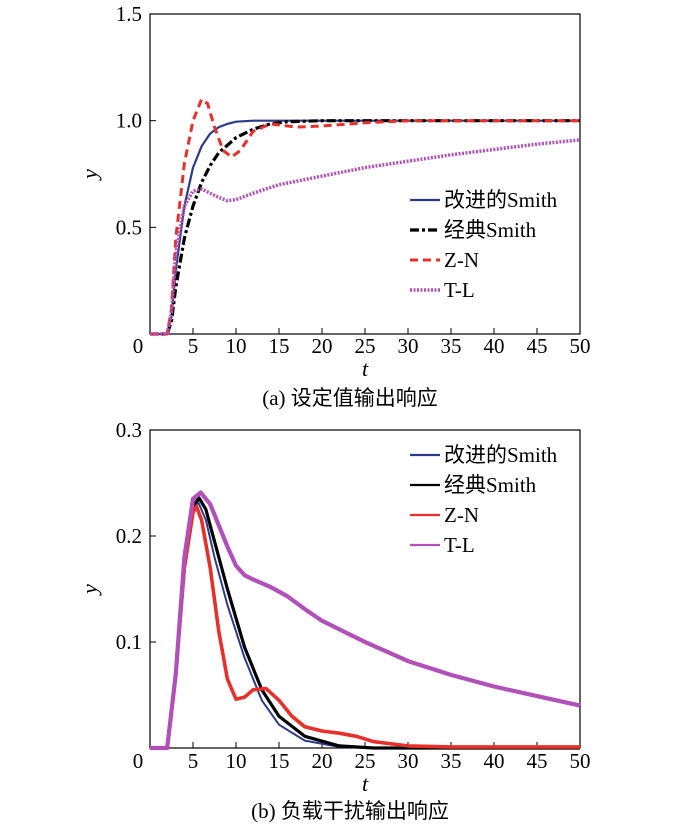 This screenshot has width=700, height=829. What do you see at coordinates (365, 368) in the screenshot?
I see `x-axis-label-a: t` at bounding box center [365, 368].